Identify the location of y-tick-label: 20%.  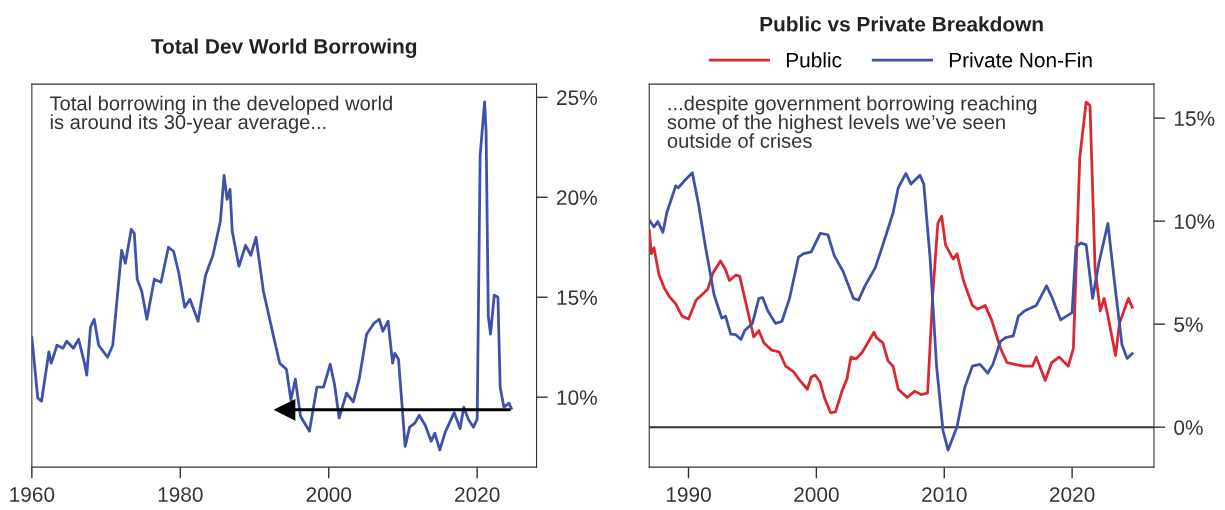
(577, 198).